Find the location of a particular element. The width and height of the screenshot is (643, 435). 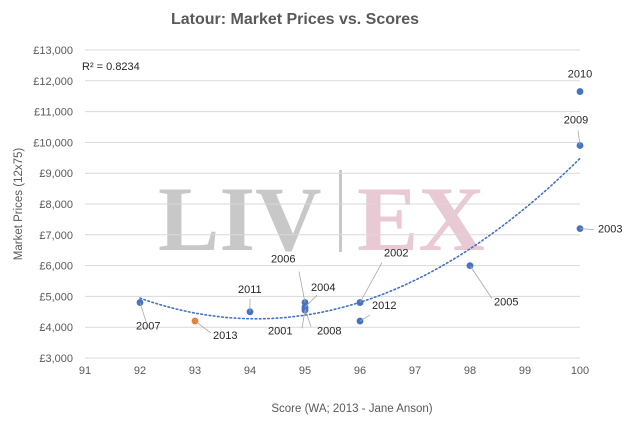

data-label-2006: 2006 is located at coordinates (283, 260).